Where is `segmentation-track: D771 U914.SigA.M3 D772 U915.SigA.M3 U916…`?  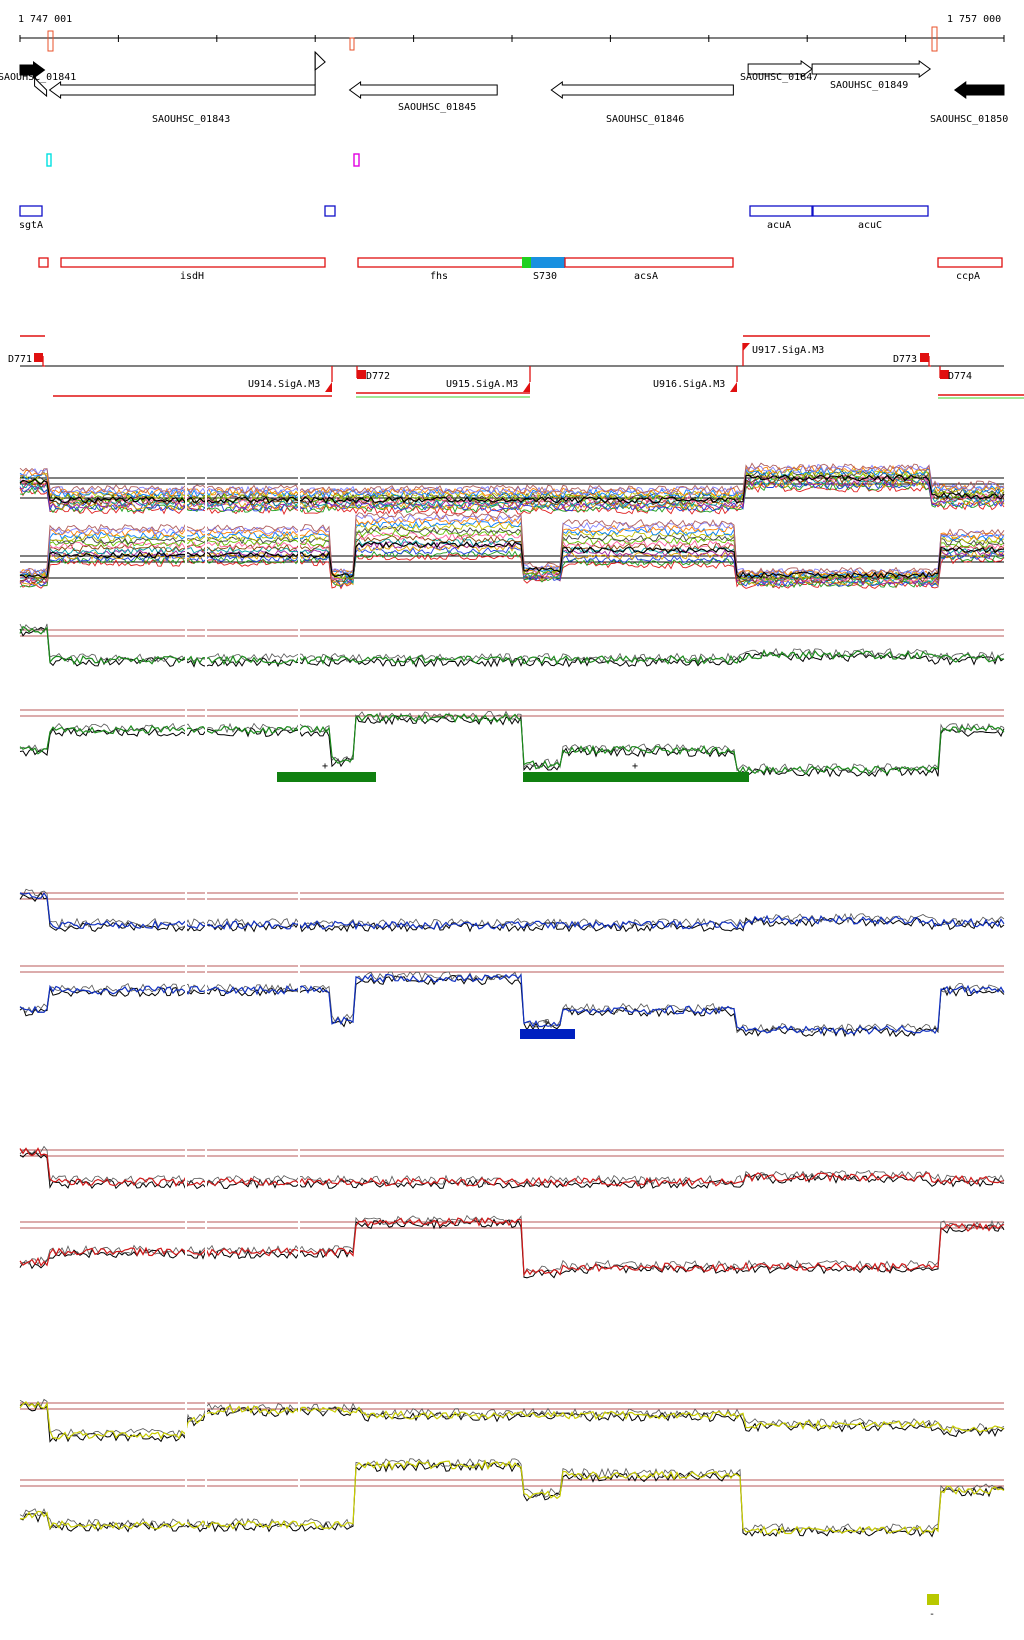
segmentation-track: D771 U914.SigA.M3 D772 U915.SigA.M3 U916… is located at coordinates (516, 367).